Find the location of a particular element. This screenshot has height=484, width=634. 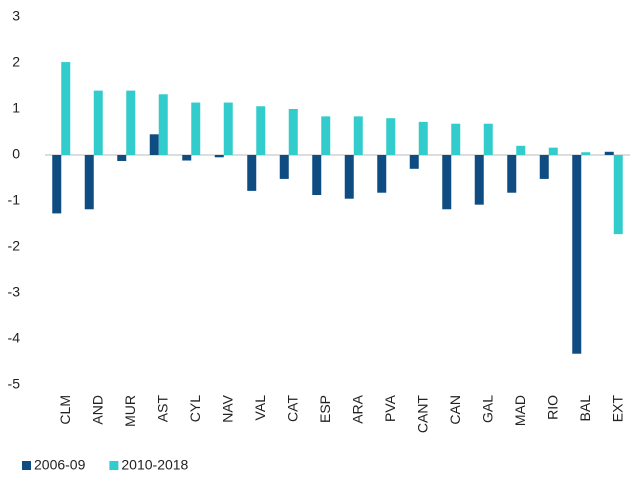

y-tick-label: 0 is located at coordinates (16, 154).